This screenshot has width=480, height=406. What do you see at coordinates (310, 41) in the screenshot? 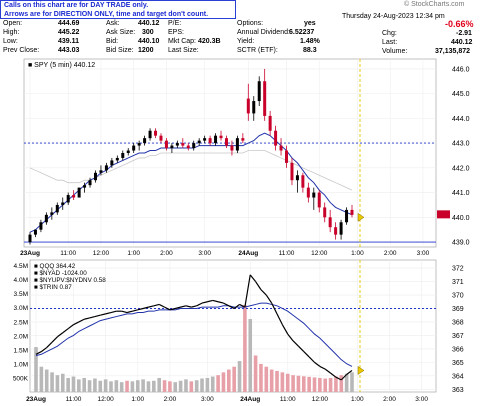
I see `yield-value: 1.48%` at bounding box center [310, 41].